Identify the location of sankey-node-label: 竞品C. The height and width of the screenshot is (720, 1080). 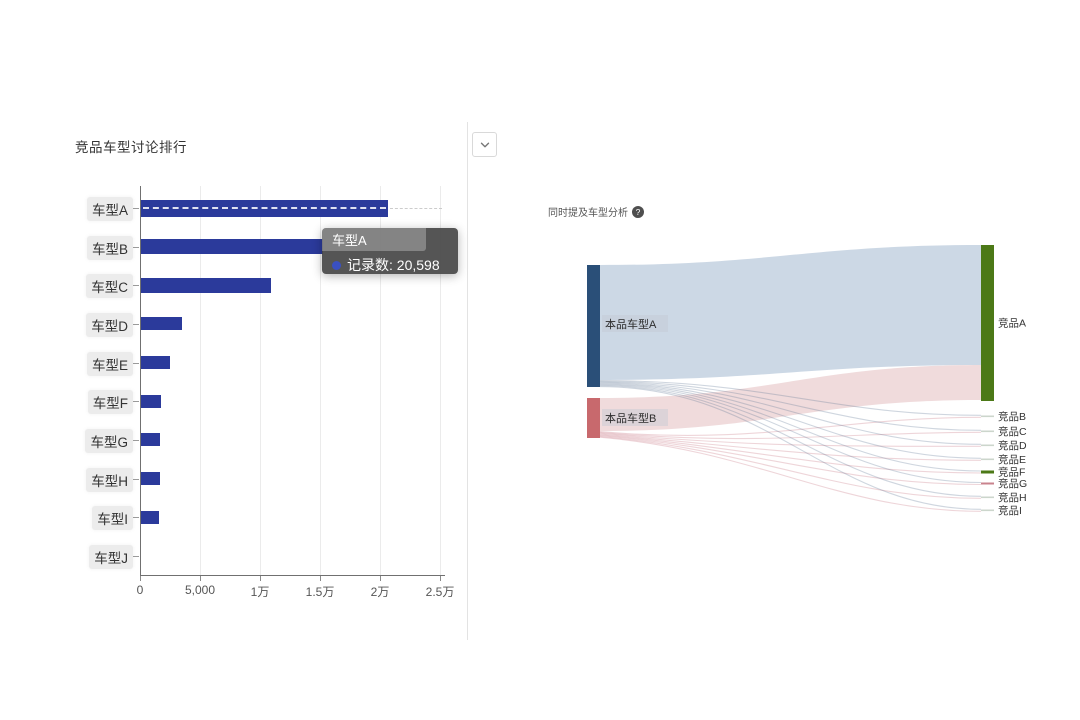
(1012, 431).